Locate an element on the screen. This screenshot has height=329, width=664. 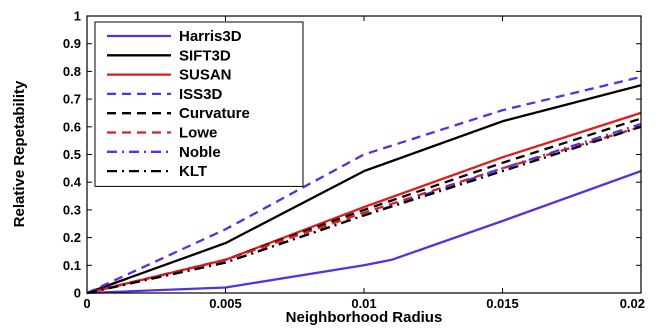
legend-label-iss3d: ISS3D is located at coordinates (201, 94).